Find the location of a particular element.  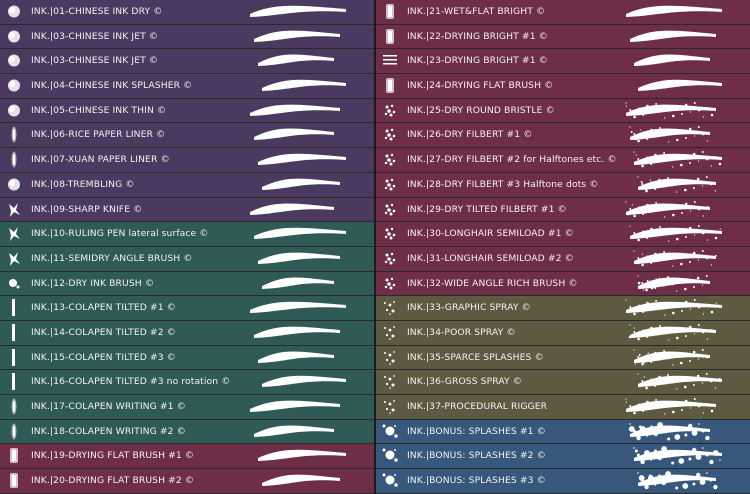

brush-preset-row: INK.|10-RULING PEN lateral surface © is located at coordinates (187, 234).